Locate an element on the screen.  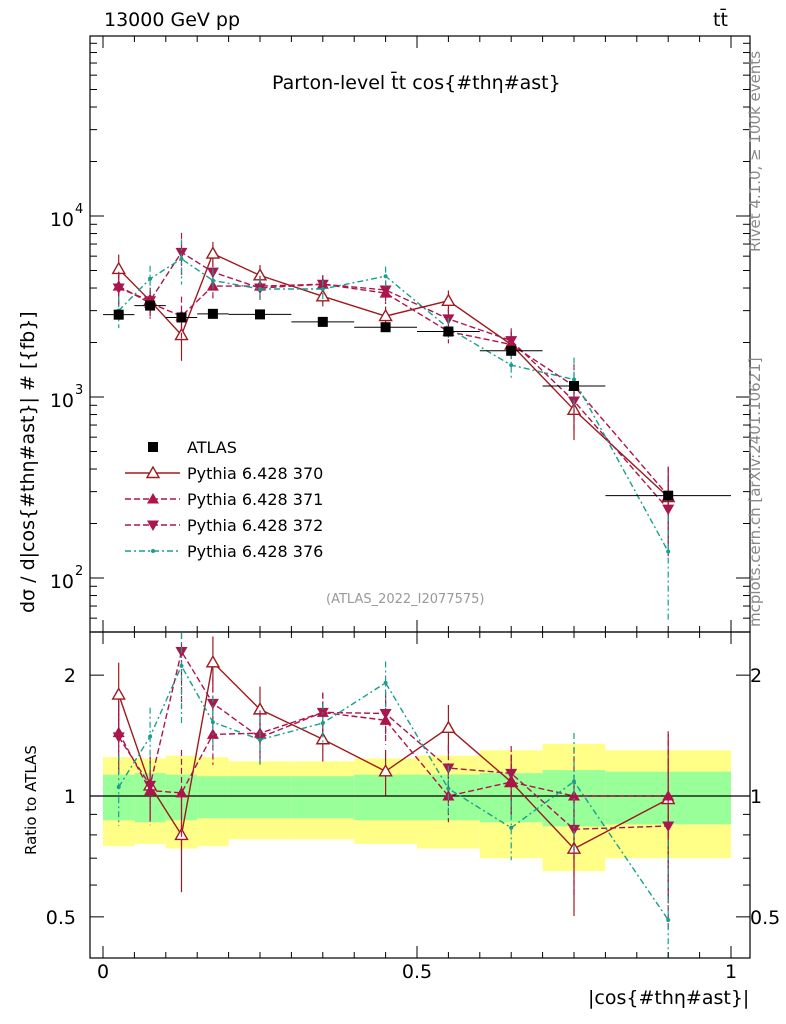
chart-title: Parton-level t̄t cos{#thη#ast} is located at coordinates (416, 83).